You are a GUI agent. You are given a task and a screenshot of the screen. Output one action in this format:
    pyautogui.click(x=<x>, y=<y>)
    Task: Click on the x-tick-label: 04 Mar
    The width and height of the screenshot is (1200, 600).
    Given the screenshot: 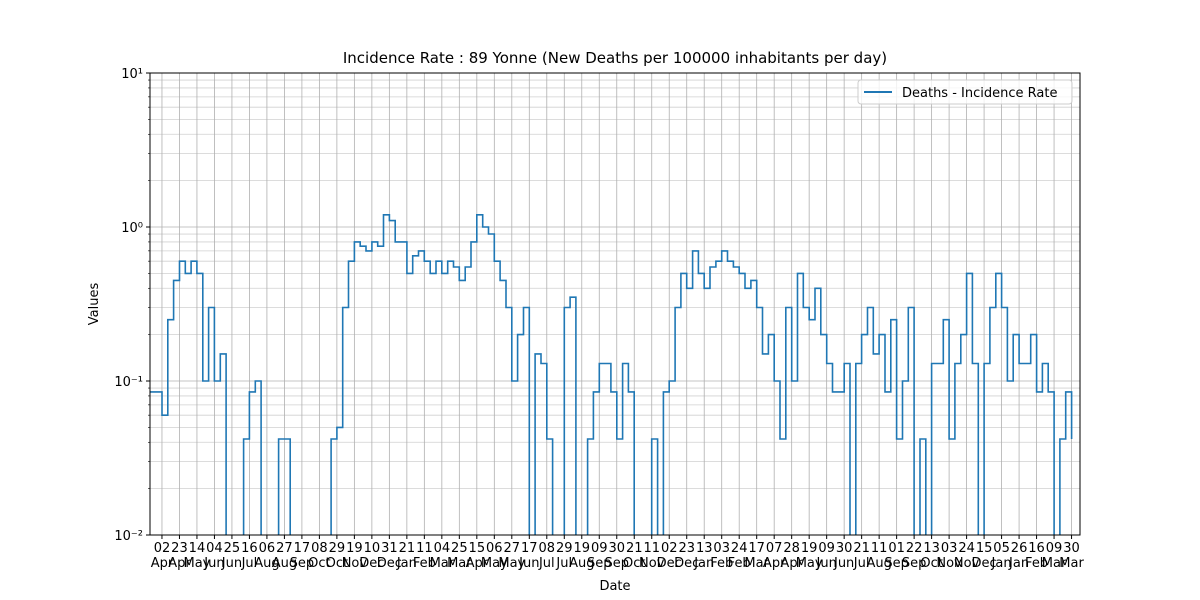 What is the action you would take?
    pyautogui.click(x=442, y=556)
    